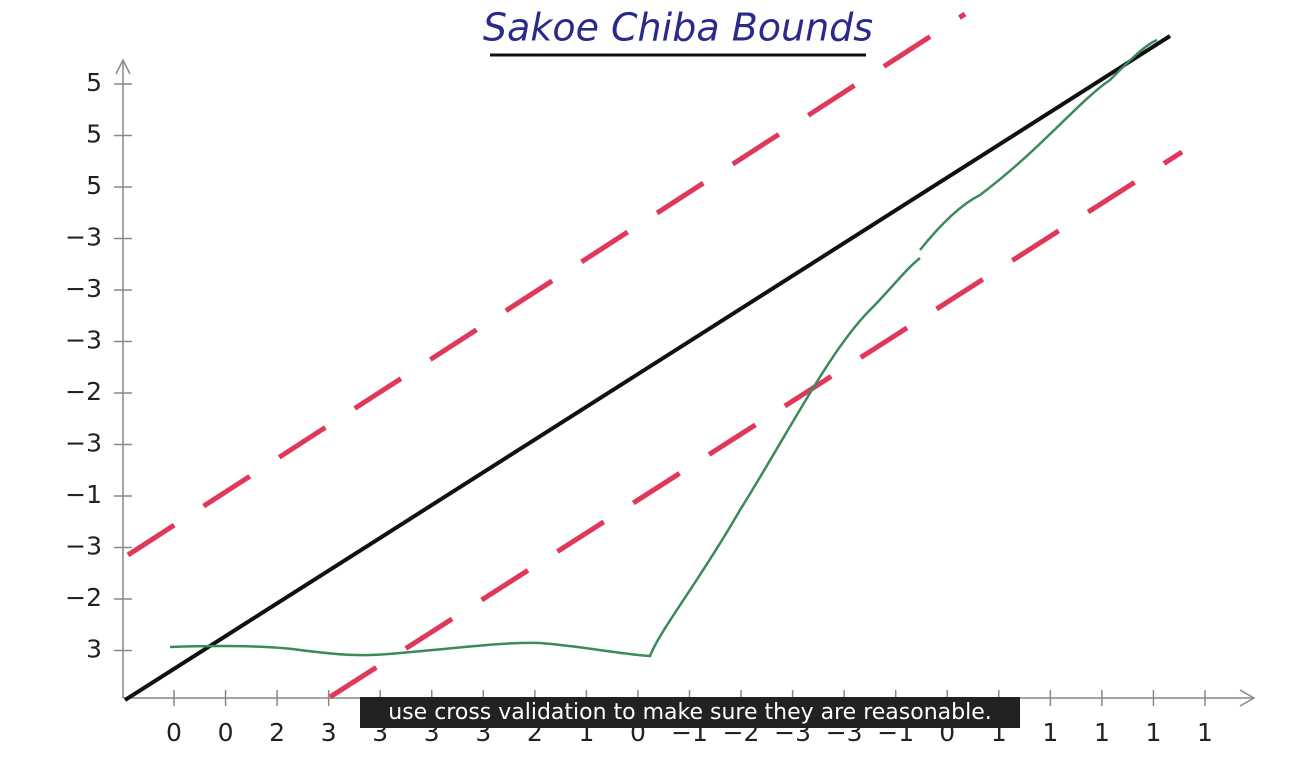 The image size is (1289, 774). I want to click on x-tick-label: 2, so click(277, 732).